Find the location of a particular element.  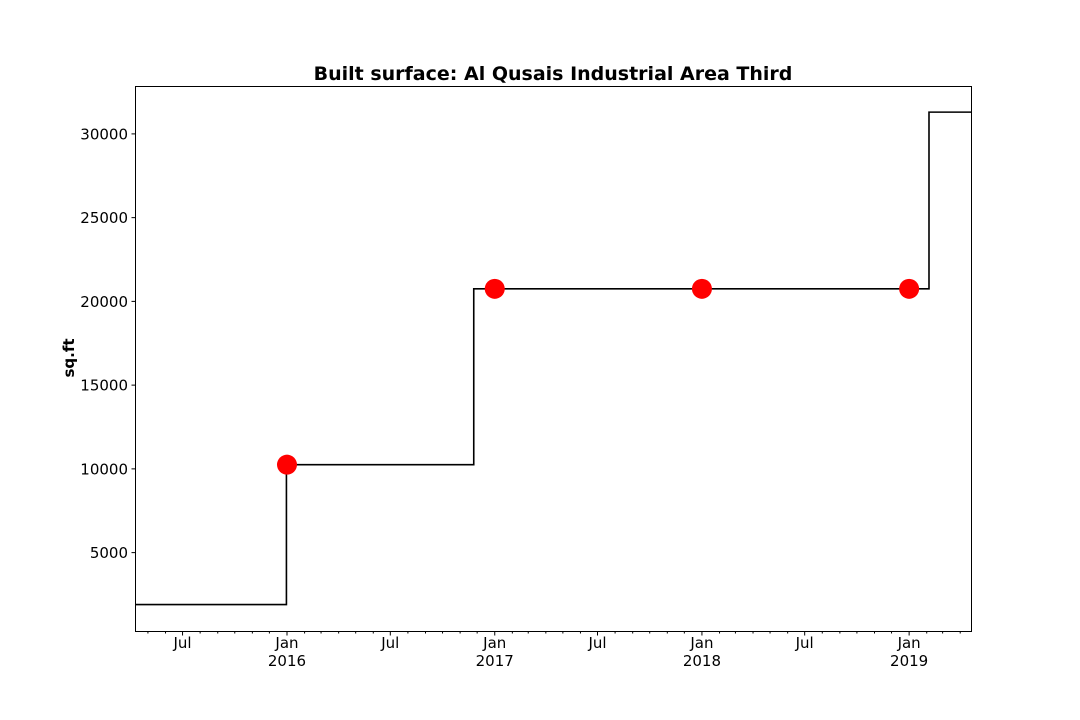

x-tick-year-label: 2019 is located at coordinates (909, 661).